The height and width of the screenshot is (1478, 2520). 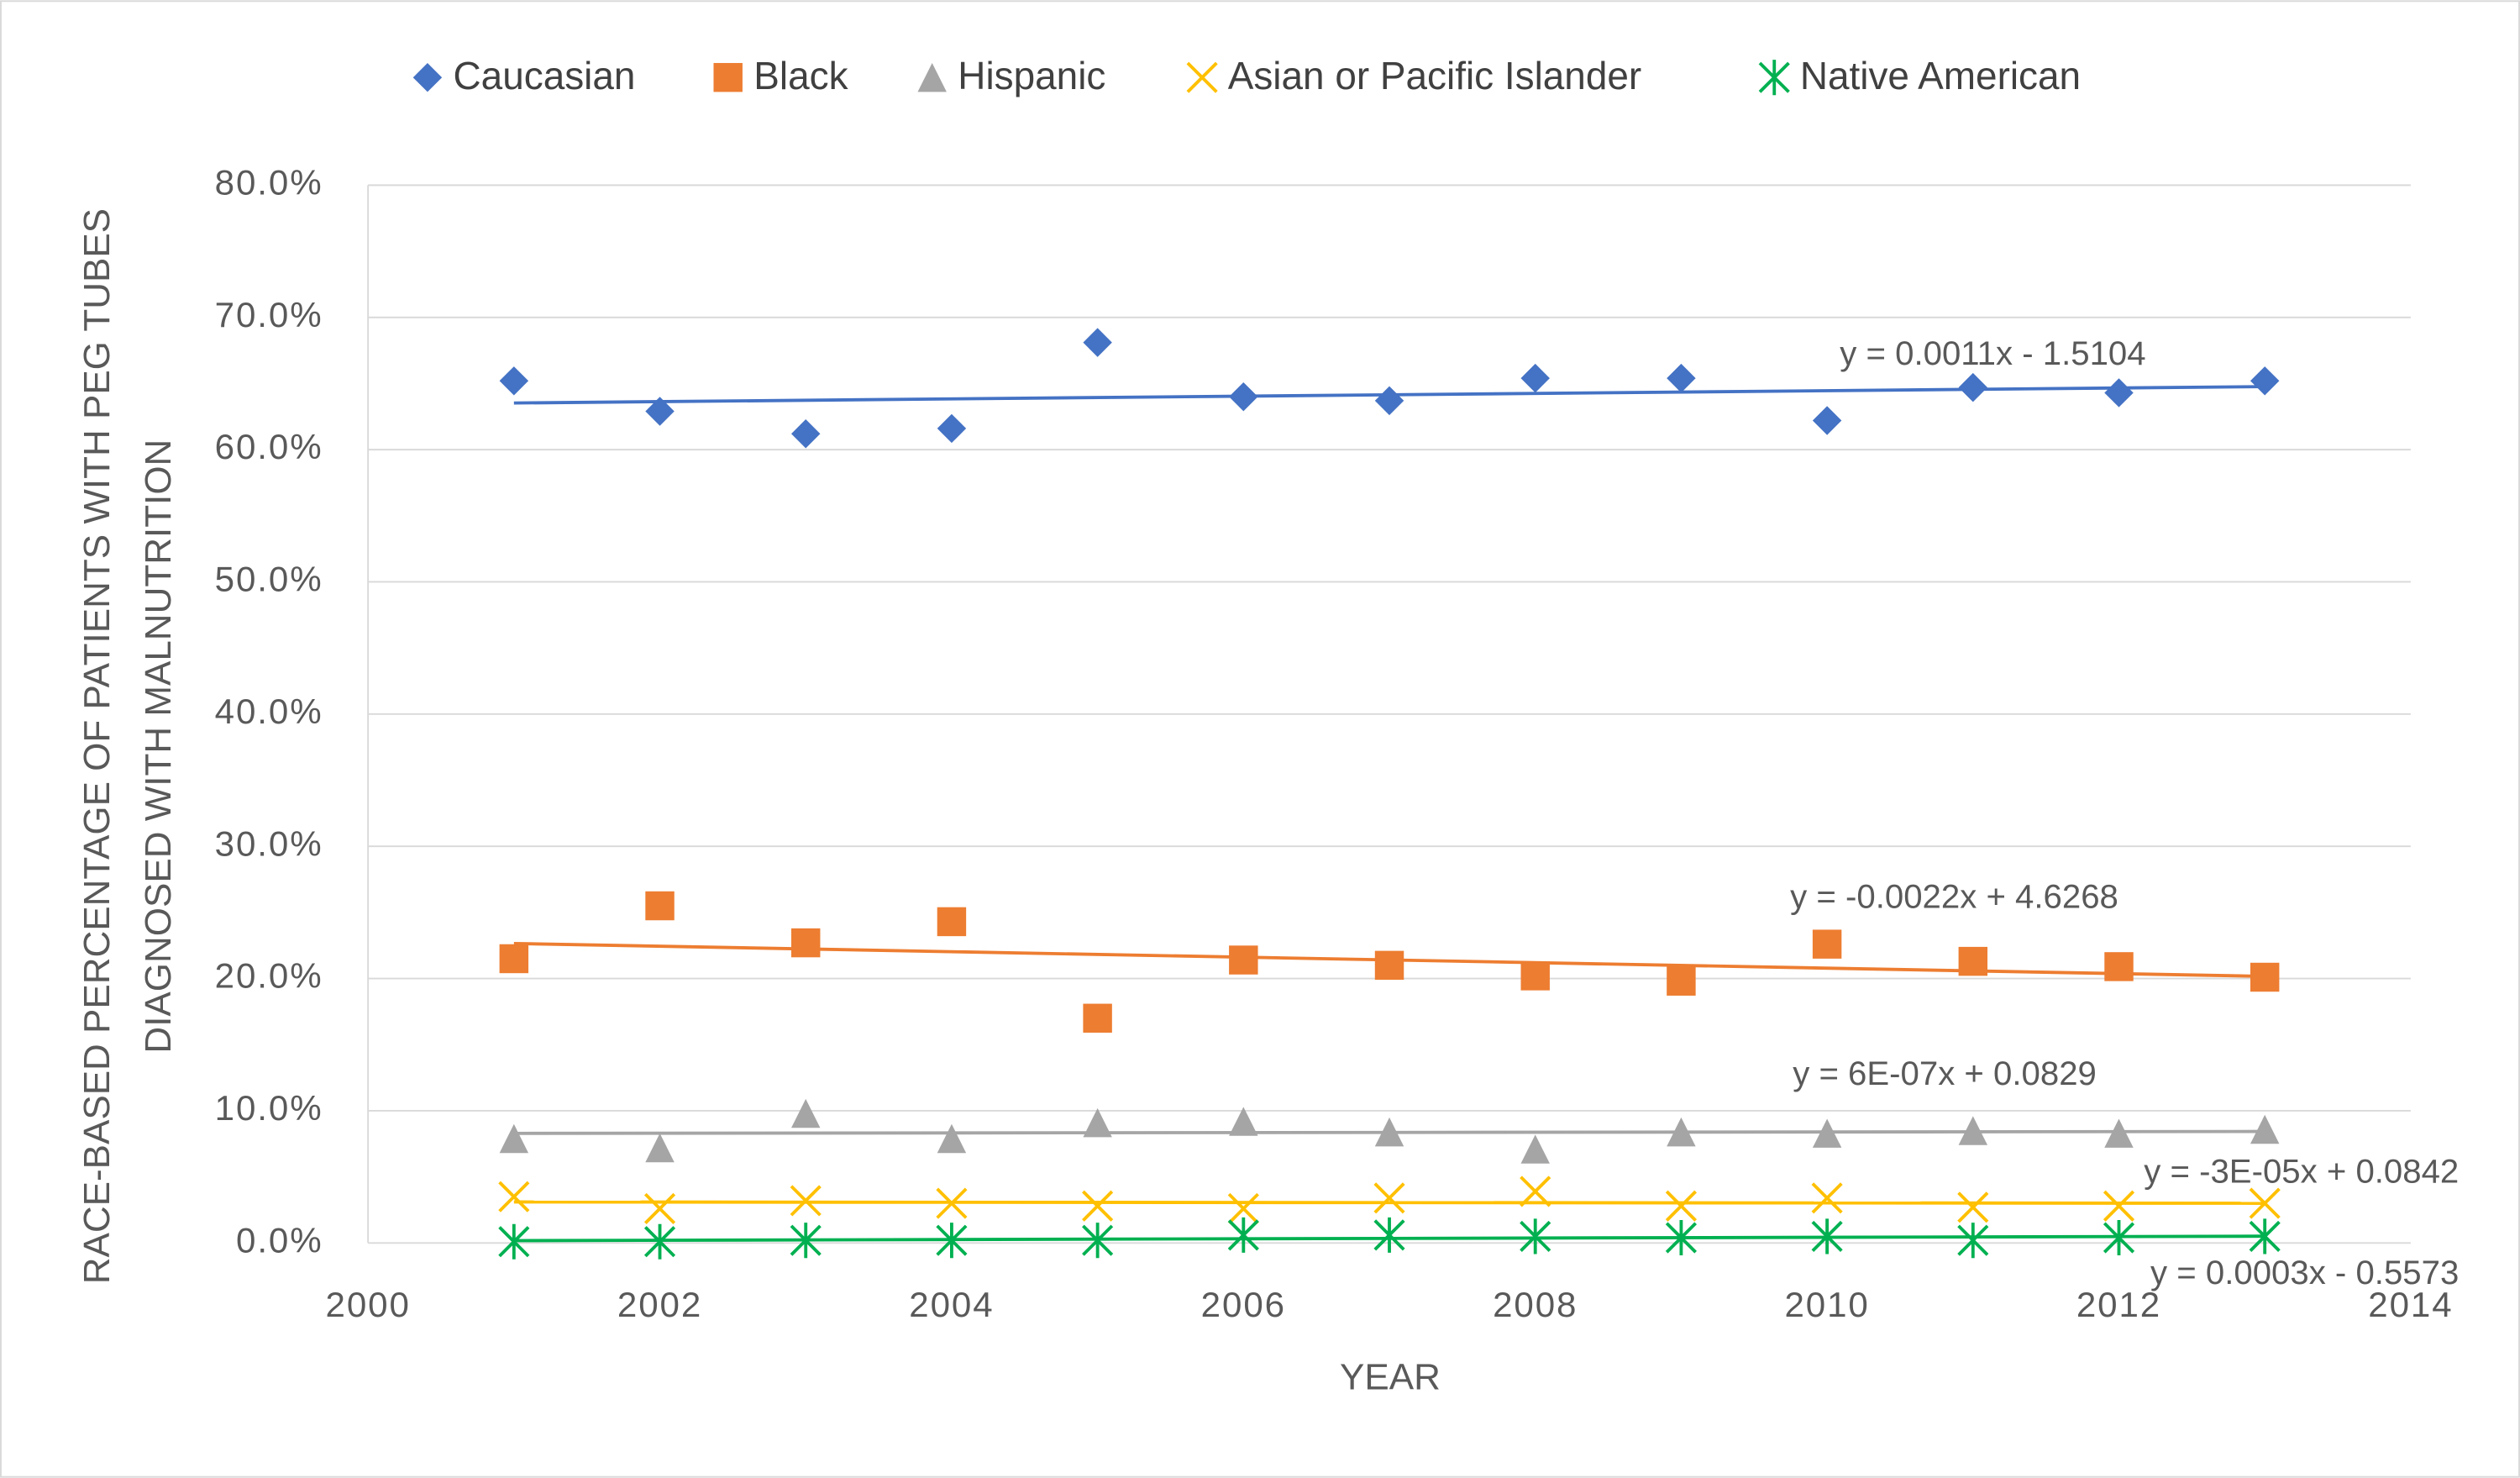 What do you see at coordinates (2118, 1305) in the screenshot?
I see `x-tick-label: 2012` at bounding box center [2118, 1305].